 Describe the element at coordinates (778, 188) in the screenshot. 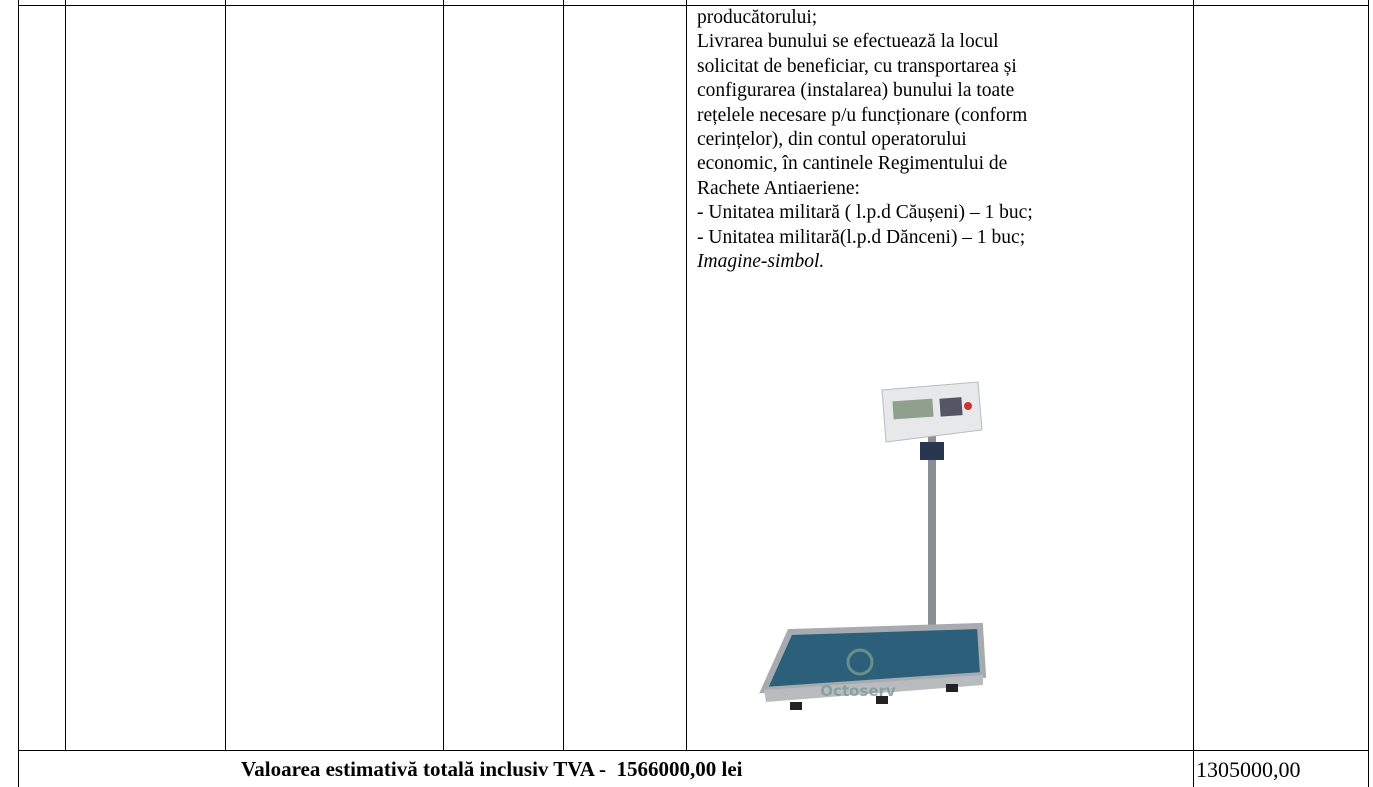

I see `description-line: Rachete Antiaeriene:` at that location.